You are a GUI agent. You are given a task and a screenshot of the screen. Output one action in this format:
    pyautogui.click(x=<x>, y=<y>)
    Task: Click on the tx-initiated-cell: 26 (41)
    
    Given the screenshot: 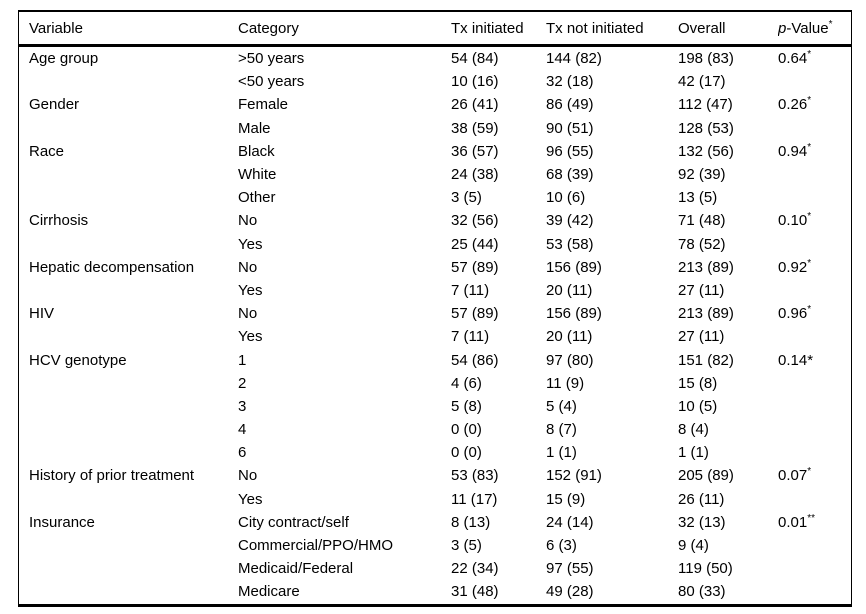 What is the action you would take?
    pyautogui.click(x=475, y=105)
    